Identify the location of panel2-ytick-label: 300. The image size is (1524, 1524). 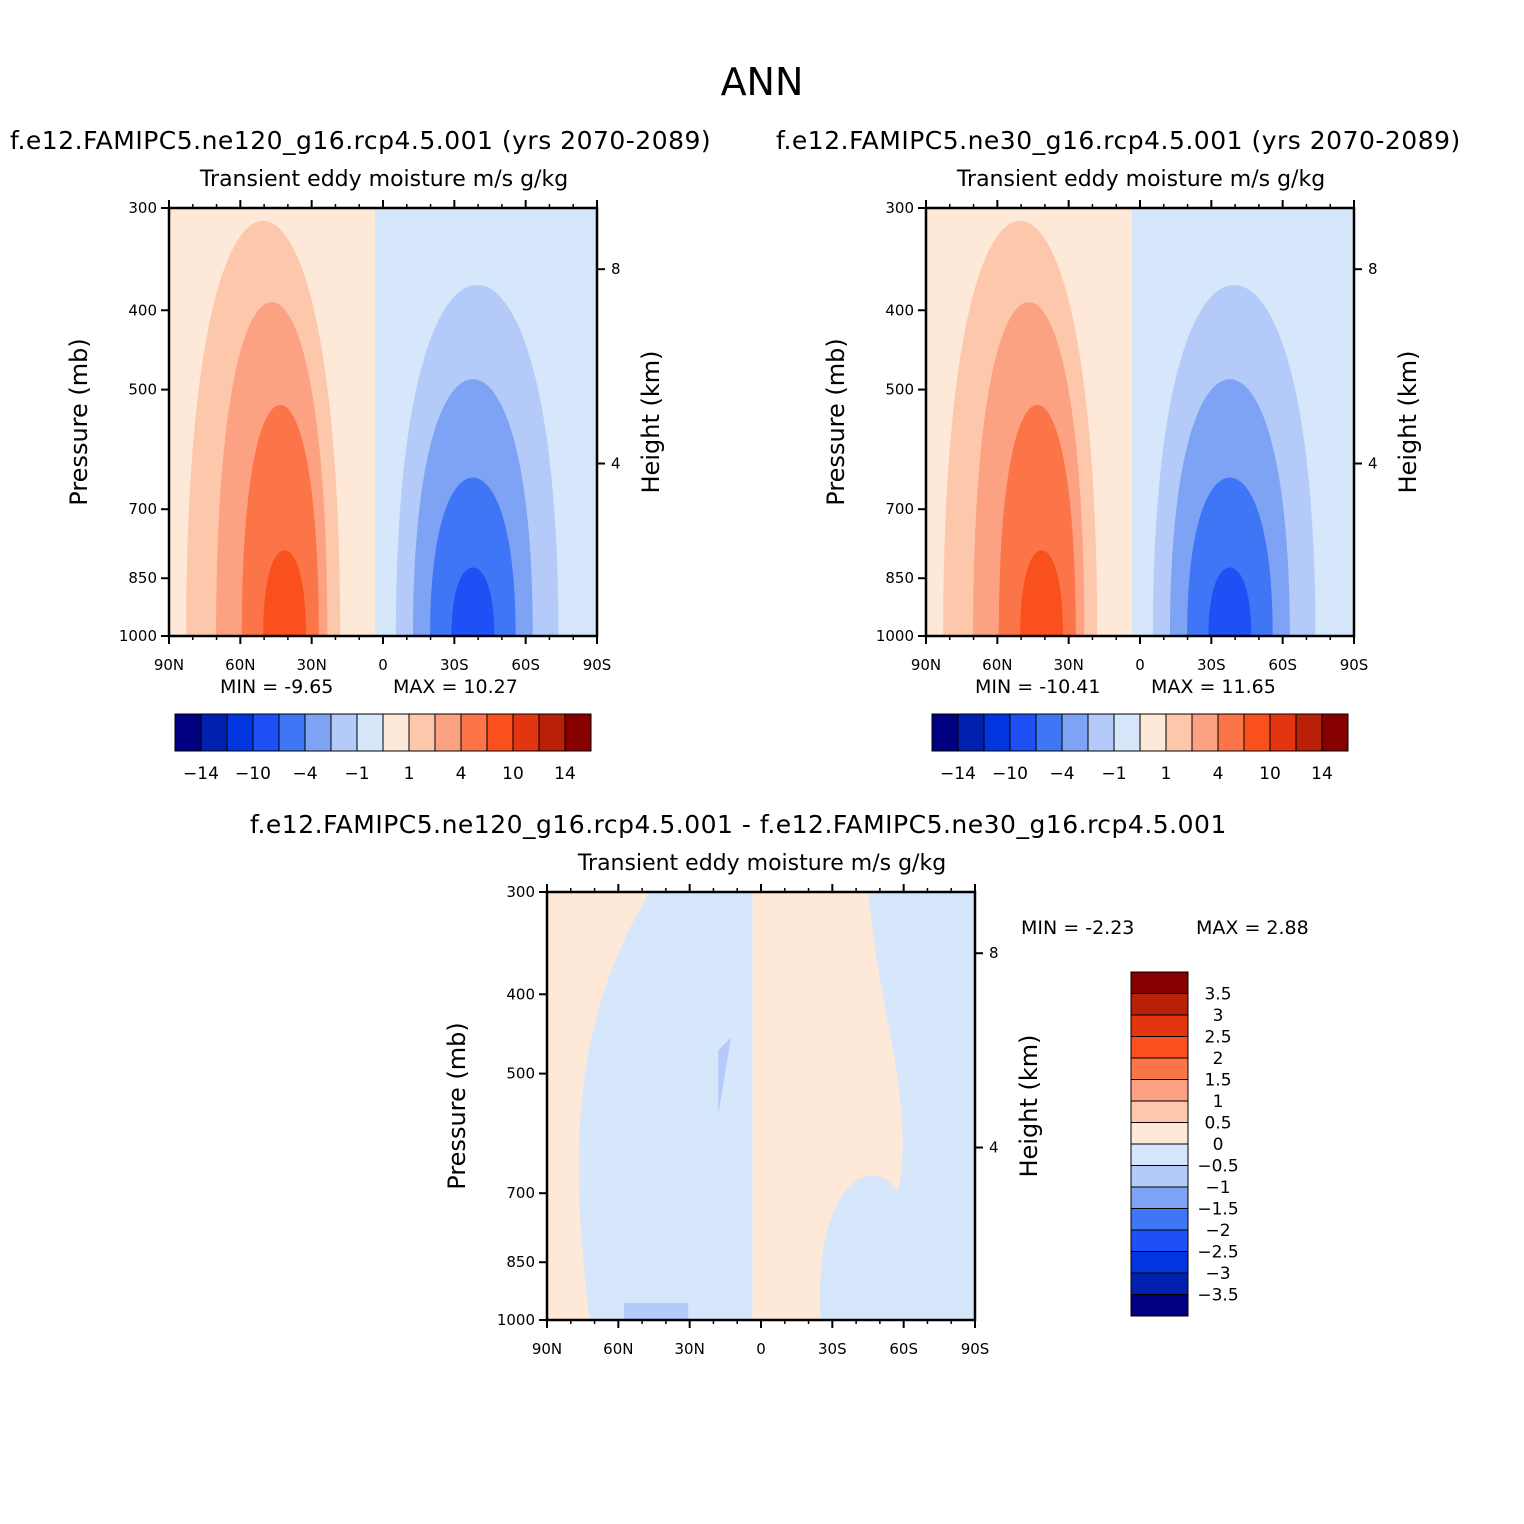
(899, 208).